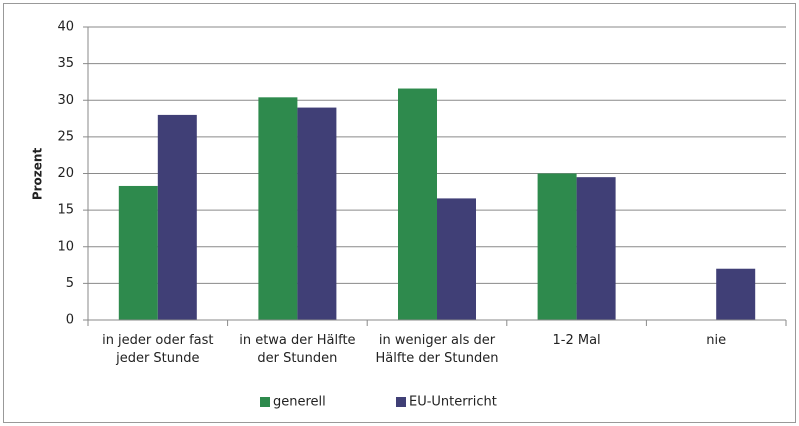 The width and height of the screenshot is (799, 426). I want to click on y-tick-label: 20, so click(65, 173).